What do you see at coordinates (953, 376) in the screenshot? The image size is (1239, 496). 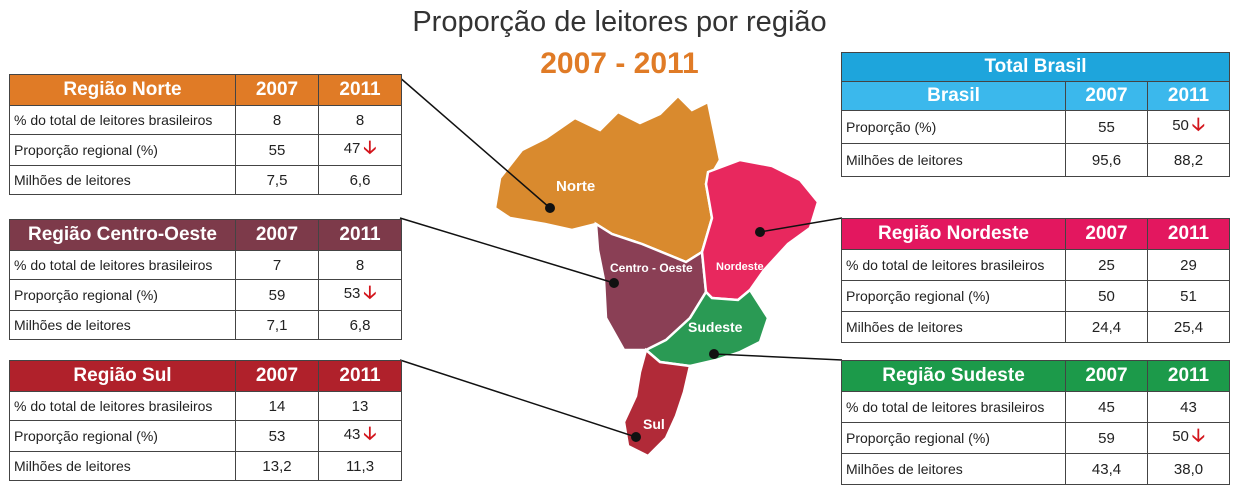 I see `region-header: Região Sudeste` at bounding box center [953, 376].